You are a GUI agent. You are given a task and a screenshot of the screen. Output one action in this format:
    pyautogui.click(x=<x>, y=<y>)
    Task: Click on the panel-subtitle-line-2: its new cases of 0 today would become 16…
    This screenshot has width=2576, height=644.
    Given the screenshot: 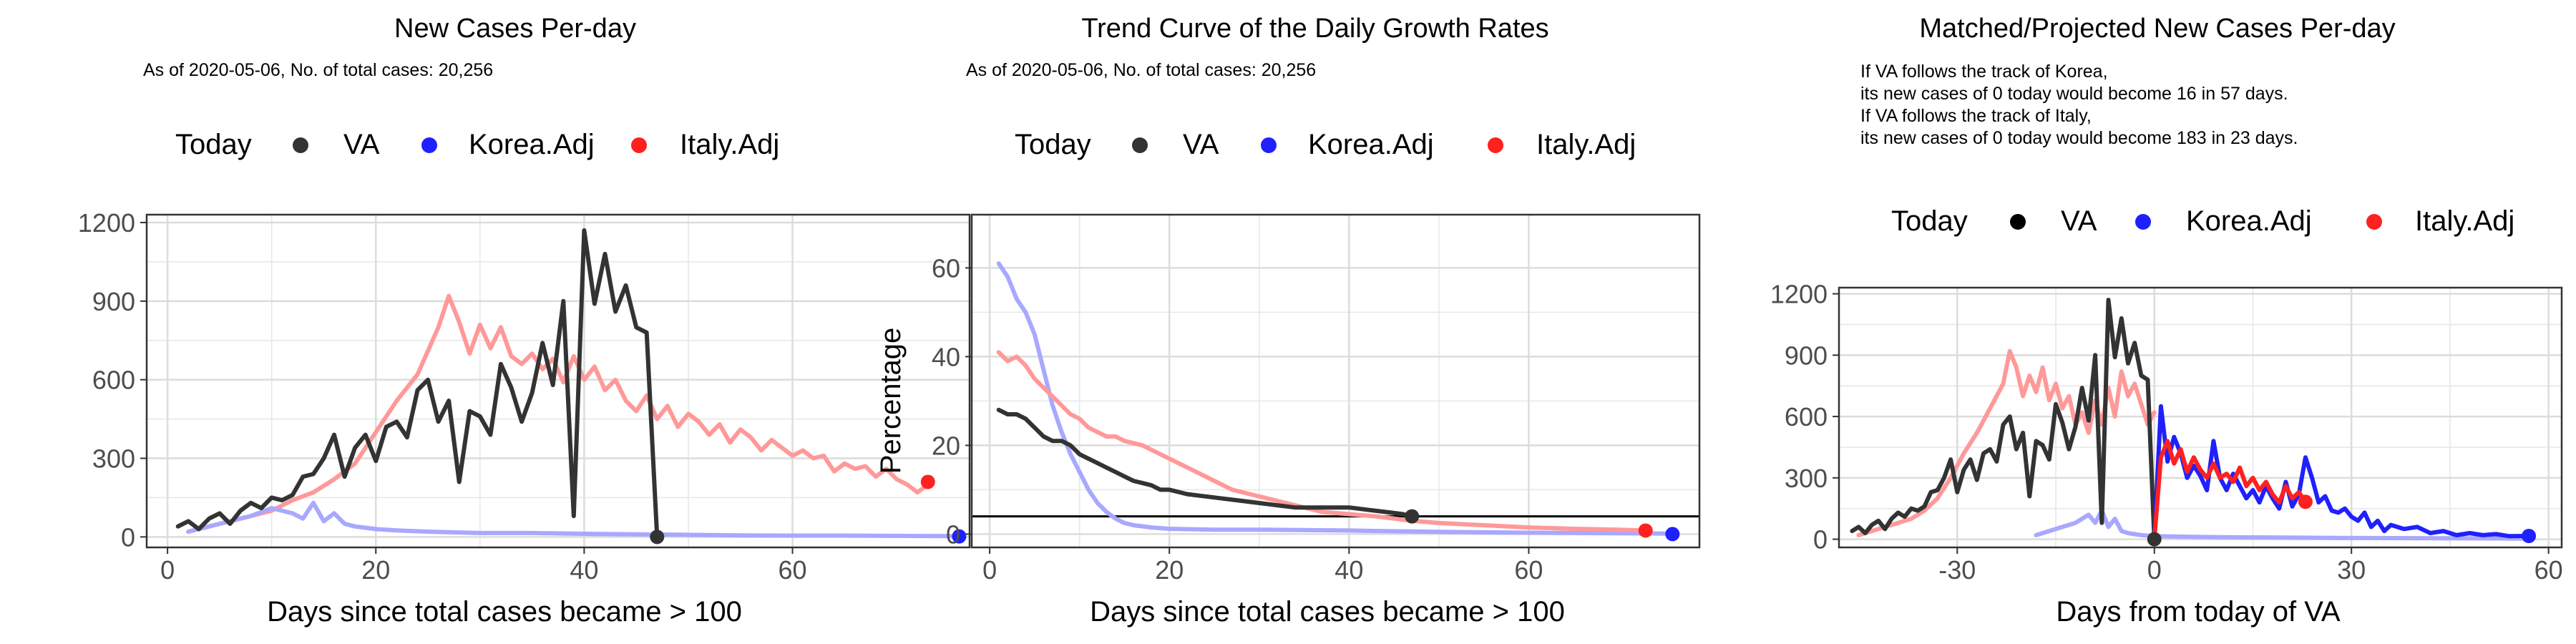 What is the action you would take?
    pyautogui.click(x=2074, y=94)
    